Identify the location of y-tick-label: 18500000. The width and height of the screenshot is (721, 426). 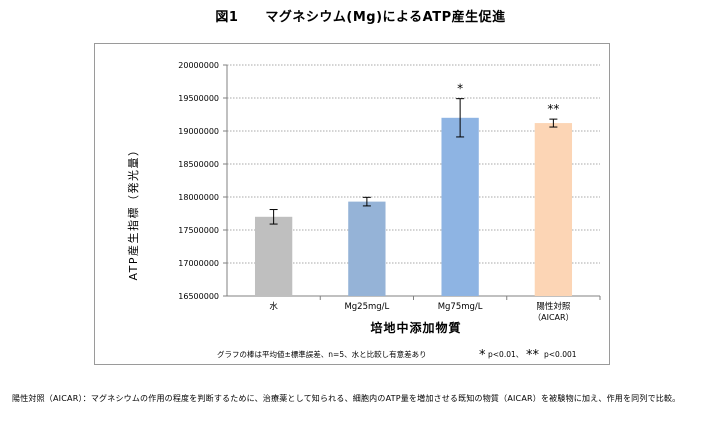
(198, 164).